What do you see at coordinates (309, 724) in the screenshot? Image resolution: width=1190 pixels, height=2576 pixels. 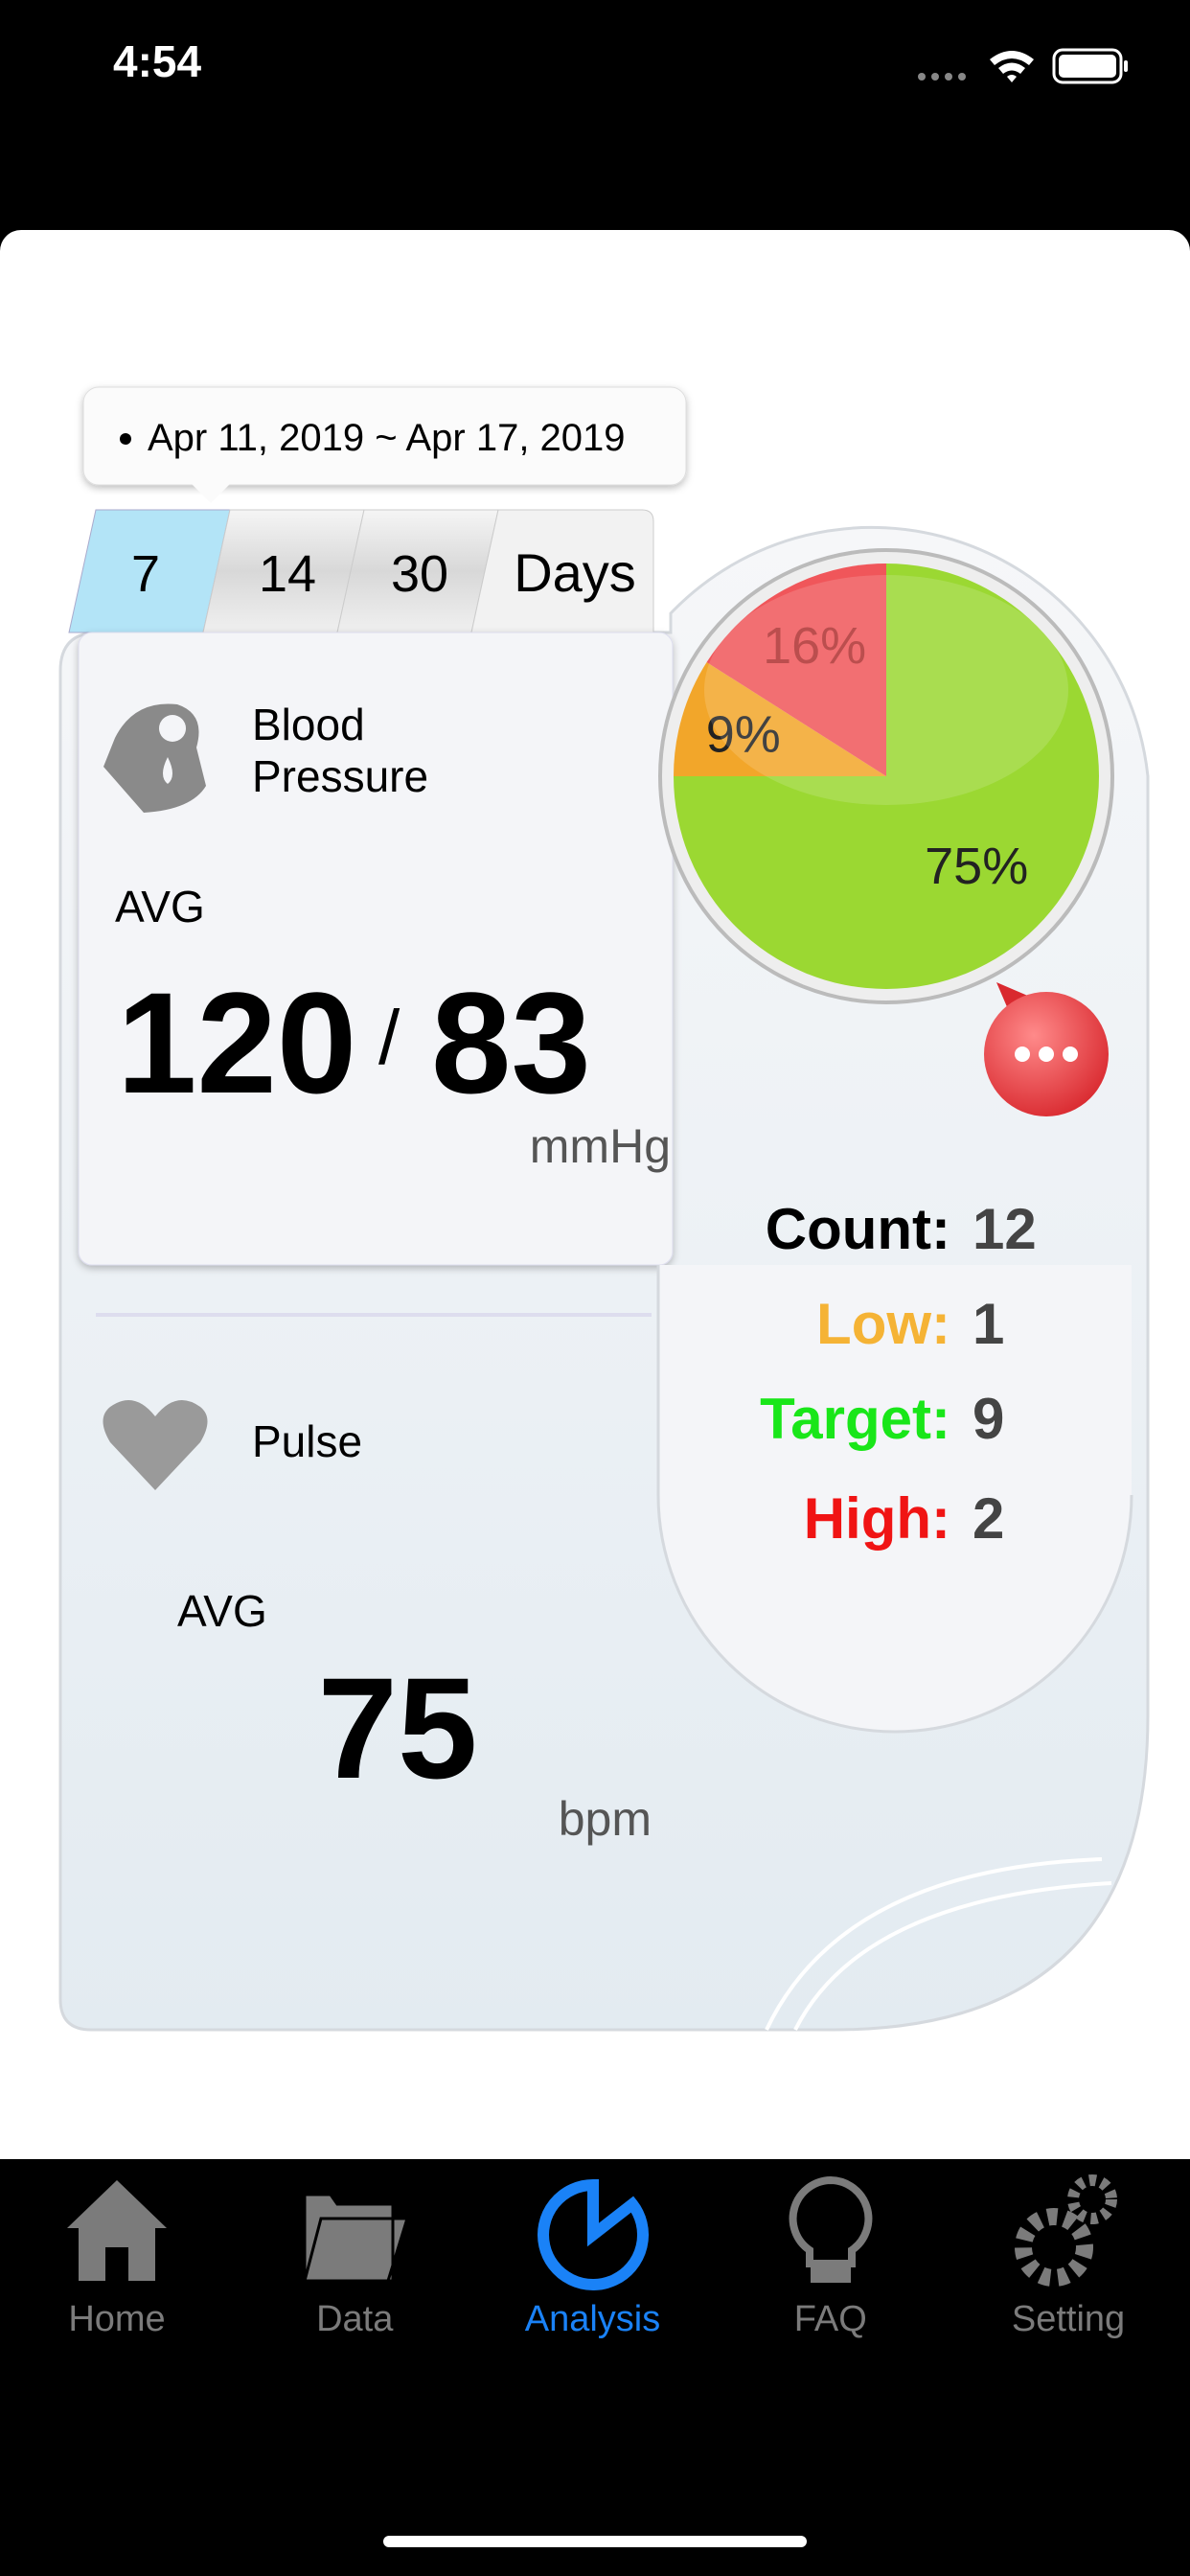 I see `bp-title: Blood` at bounding box center [309, 724].